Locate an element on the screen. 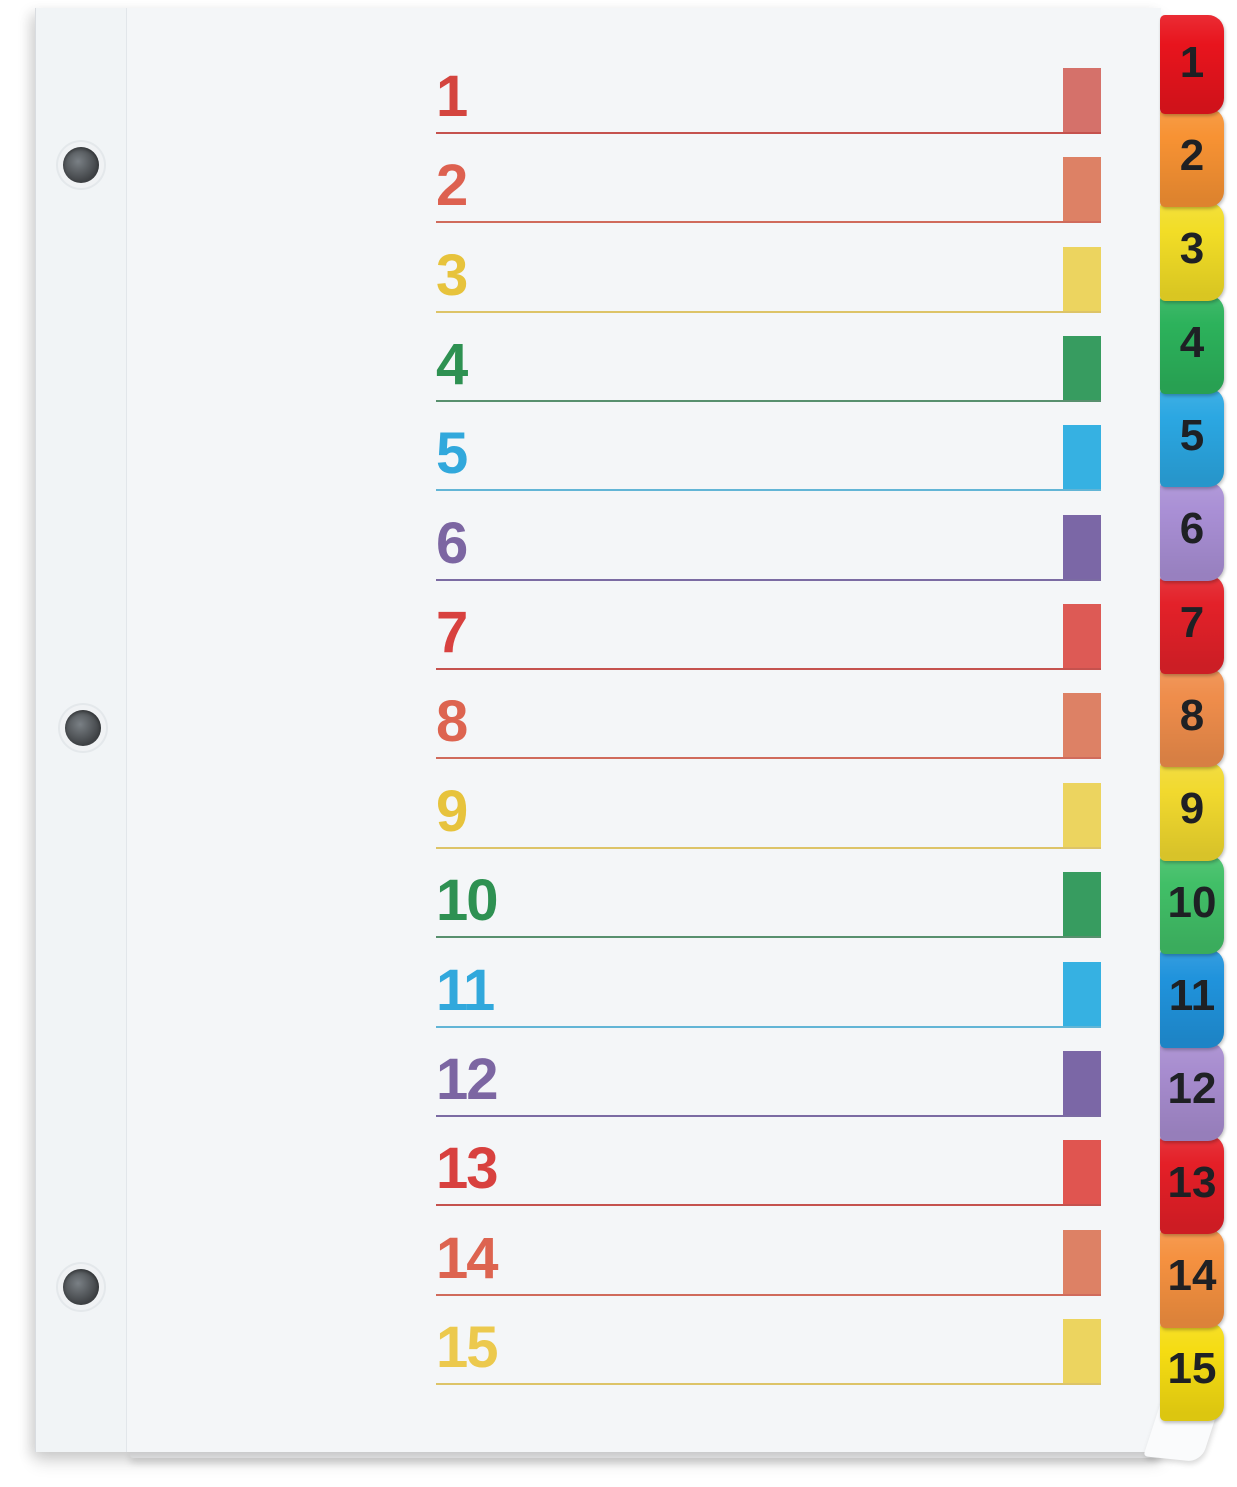 The width and height of the screenshot is (1237, 1487). tab-number-label: 9 is located at coordinates (1192, 809).